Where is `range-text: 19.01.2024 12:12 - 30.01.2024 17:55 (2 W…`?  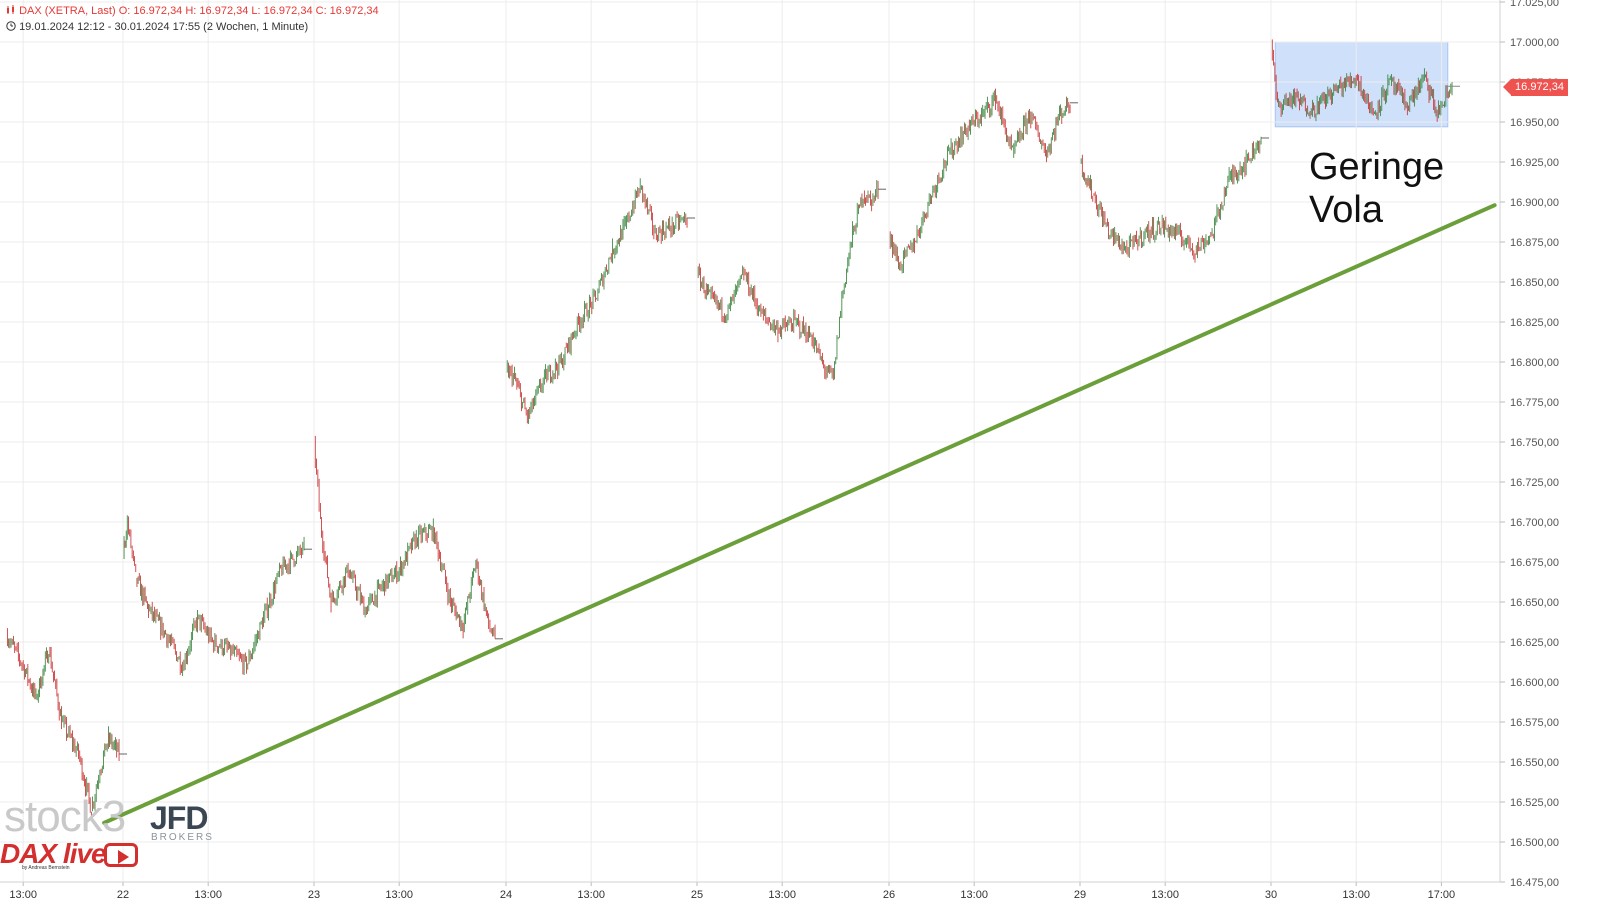
range-text: 19.01.2024 12:12 - 30.01.2024 17:55 (2 W… is located at coordinates (164, 27).